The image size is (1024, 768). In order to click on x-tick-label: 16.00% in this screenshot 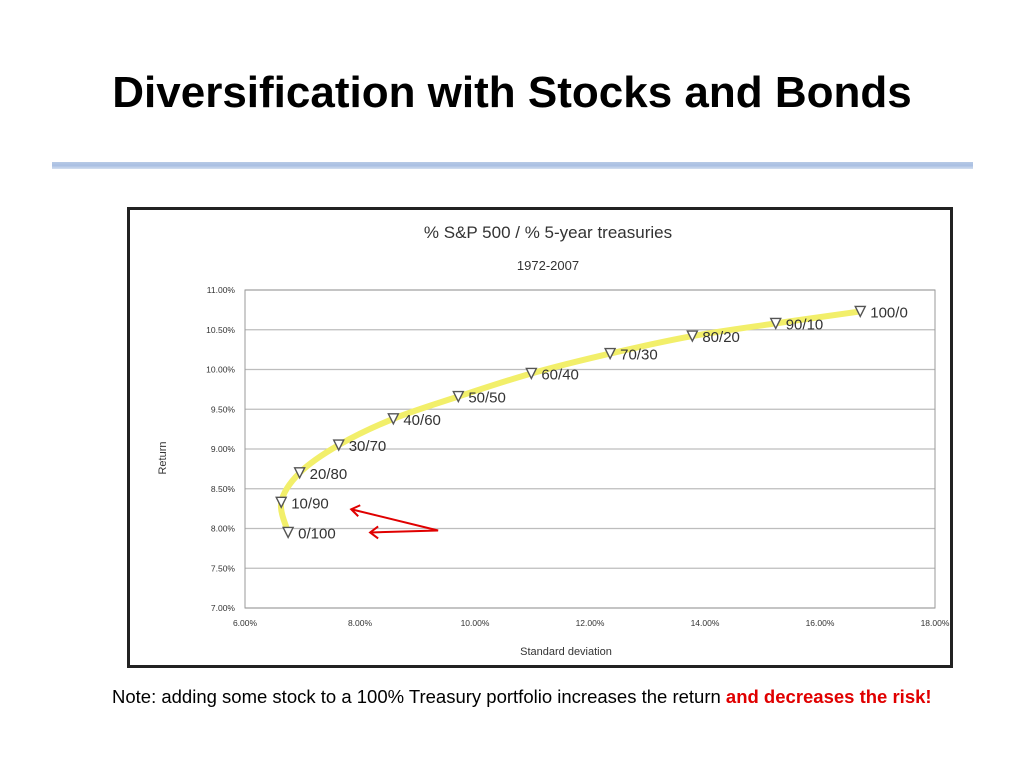, I will do `click(820, 623)`.